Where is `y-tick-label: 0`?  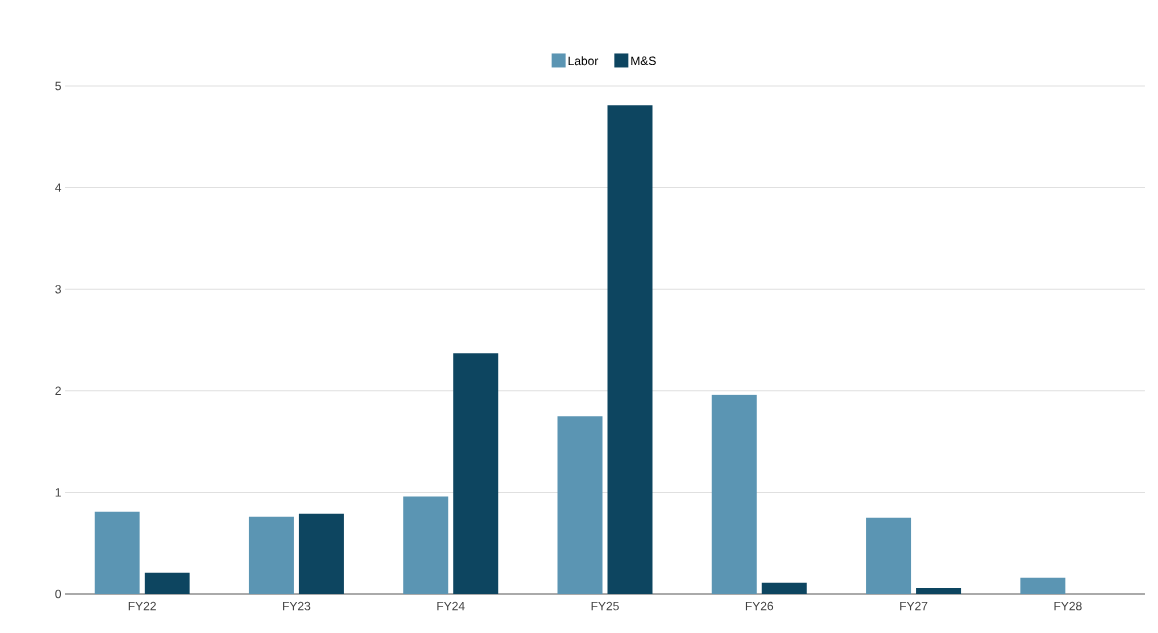
y-tick-label: 0 is located at coordinates (58, 594).